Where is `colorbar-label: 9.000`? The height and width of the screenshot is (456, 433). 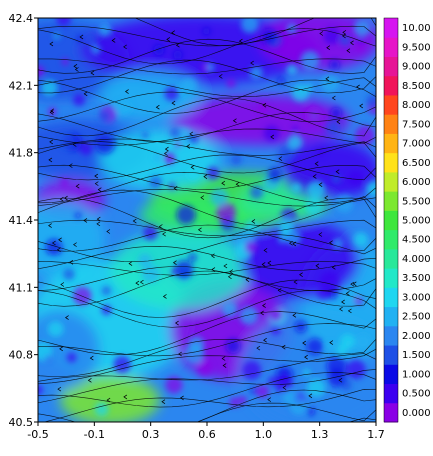 colorbar-label: 9.000 is located at coordinates (416, 67).